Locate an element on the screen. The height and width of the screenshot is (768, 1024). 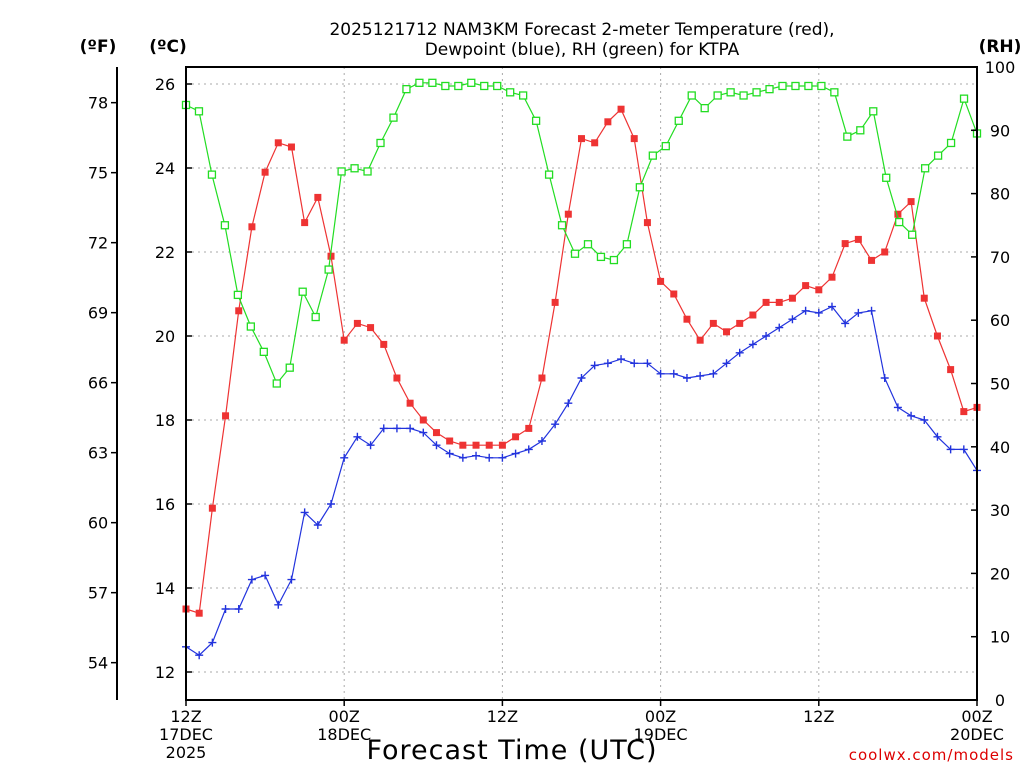
rh-tick-label: 10 is located at coordinates (1000, 637).